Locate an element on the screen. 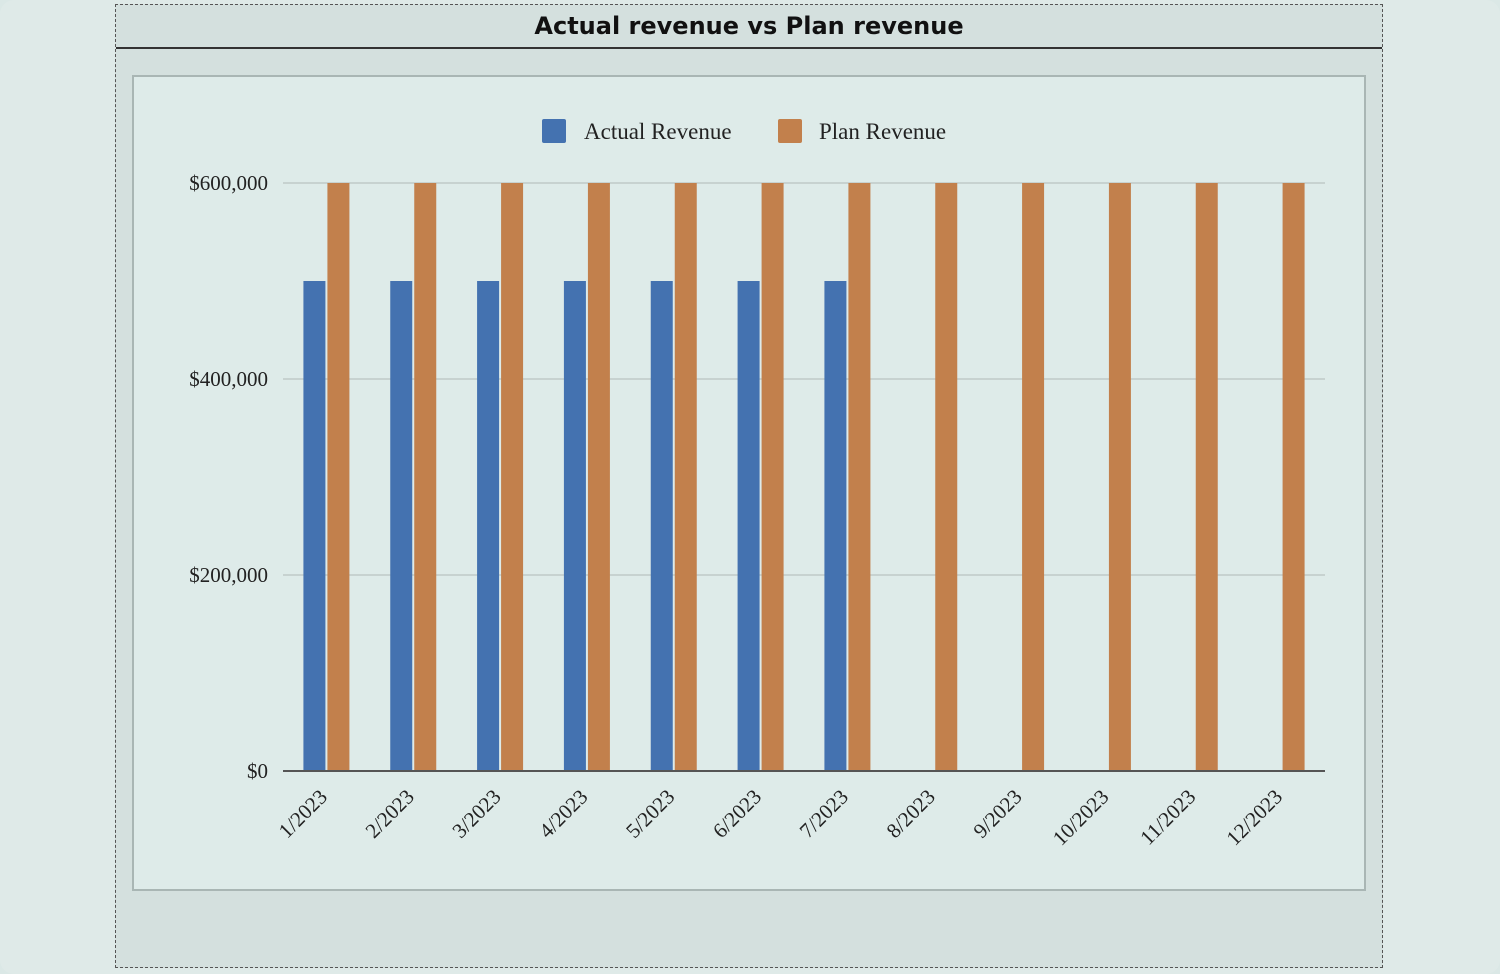 This screenshot has height=974, width=1500. panel-header: Actual revenue vs Plan revenue is located at coordinates (749, 27).